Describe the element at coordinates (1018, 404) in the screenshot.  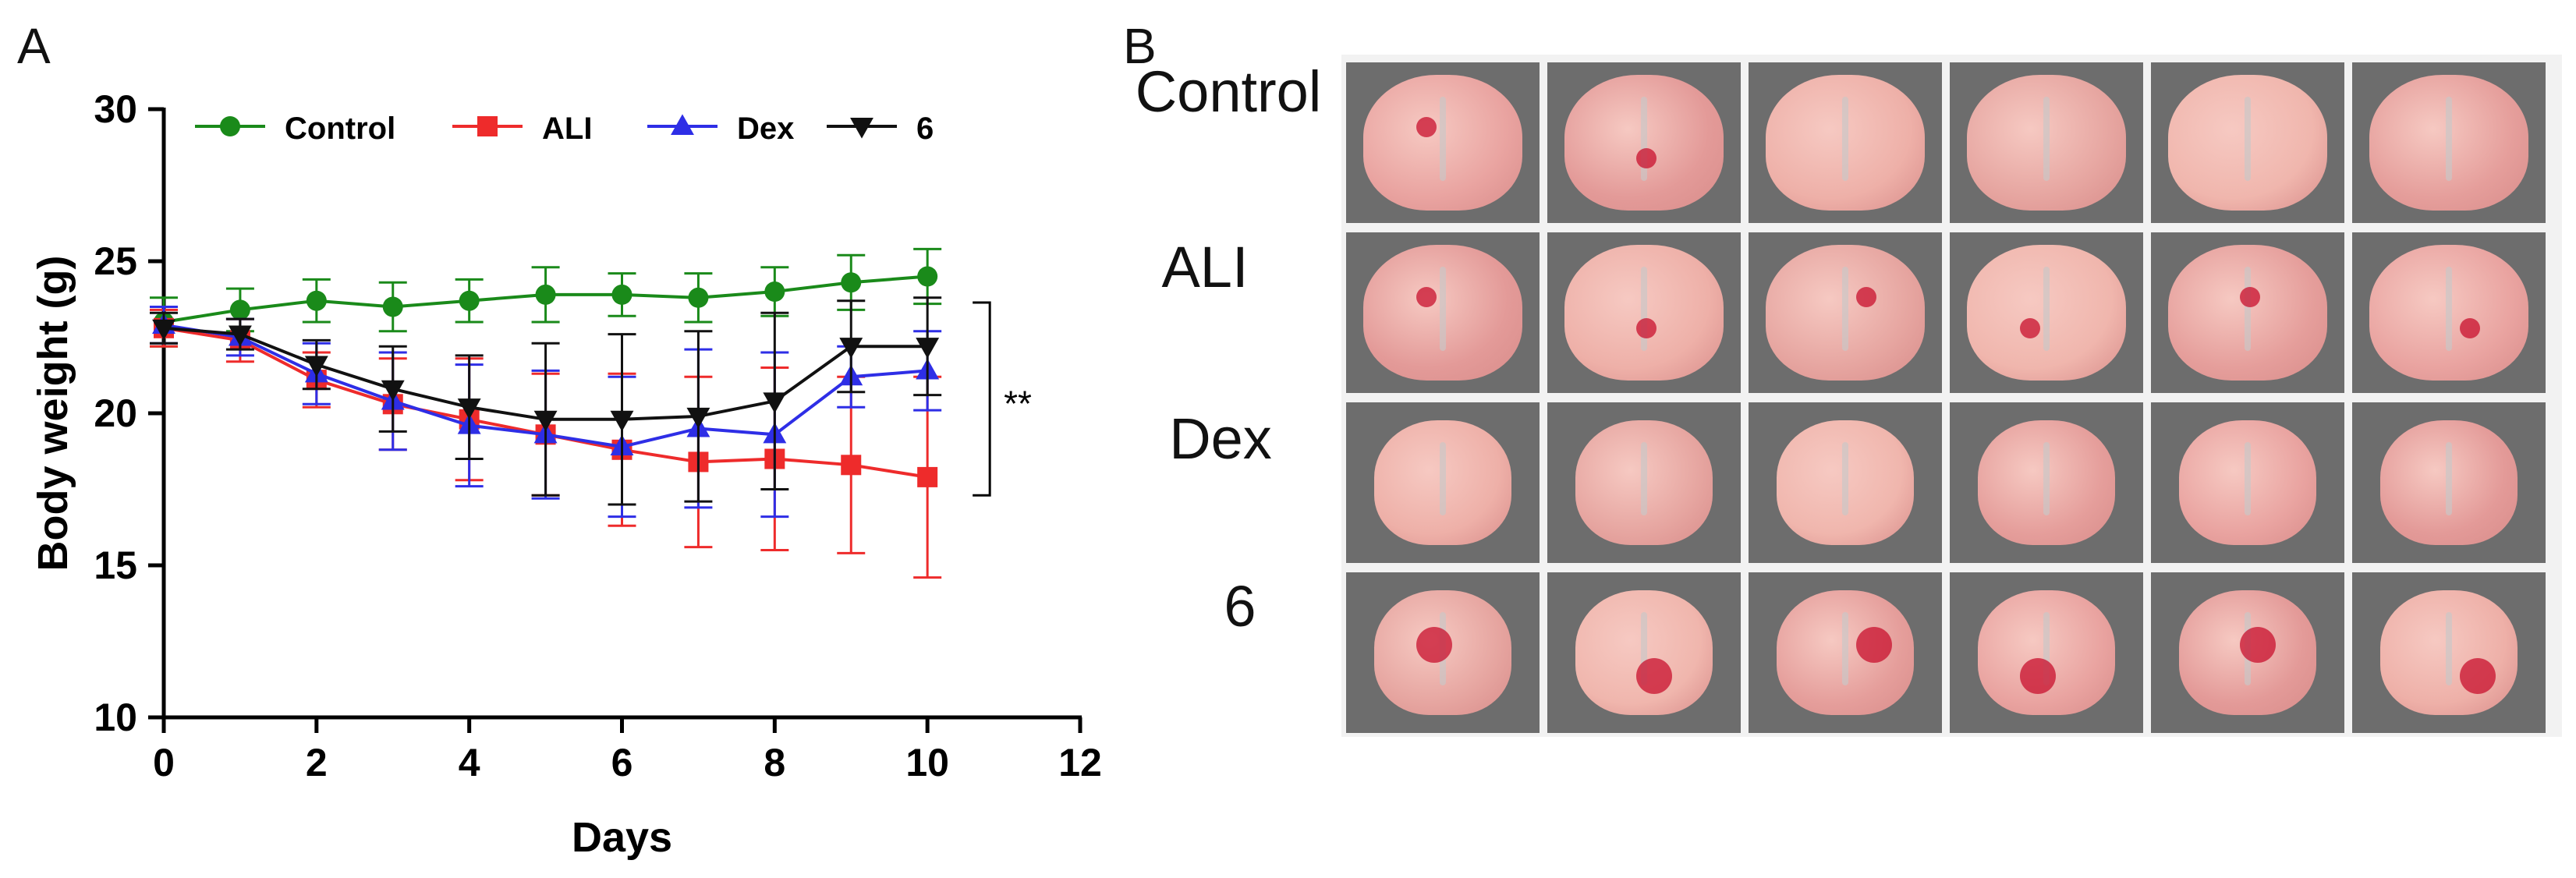
I see `significance-label: **` at that location.